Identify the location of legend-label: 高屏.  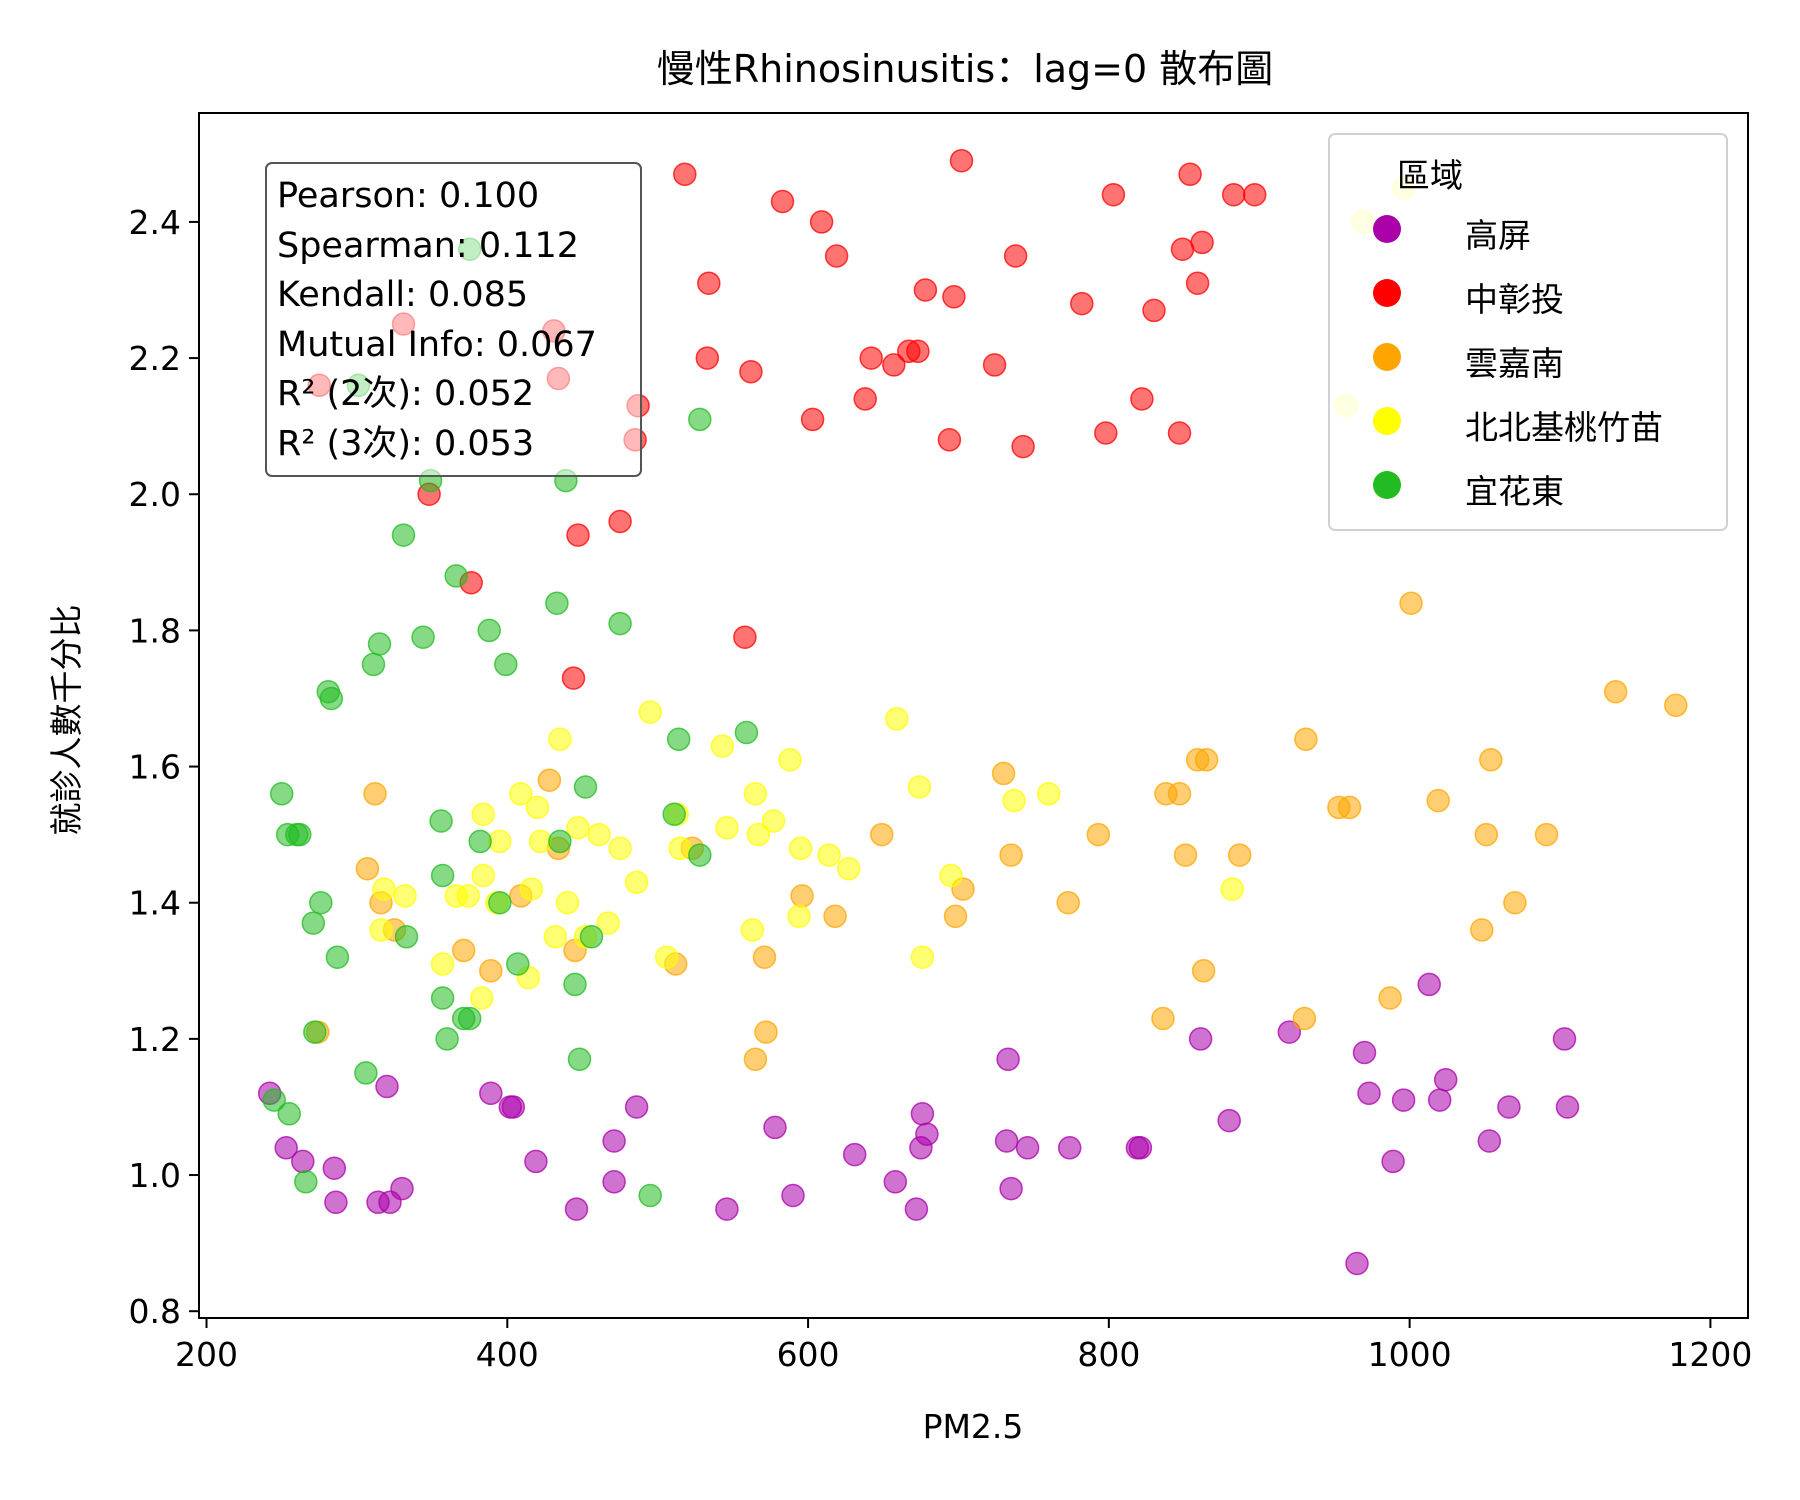
(1498, 235).